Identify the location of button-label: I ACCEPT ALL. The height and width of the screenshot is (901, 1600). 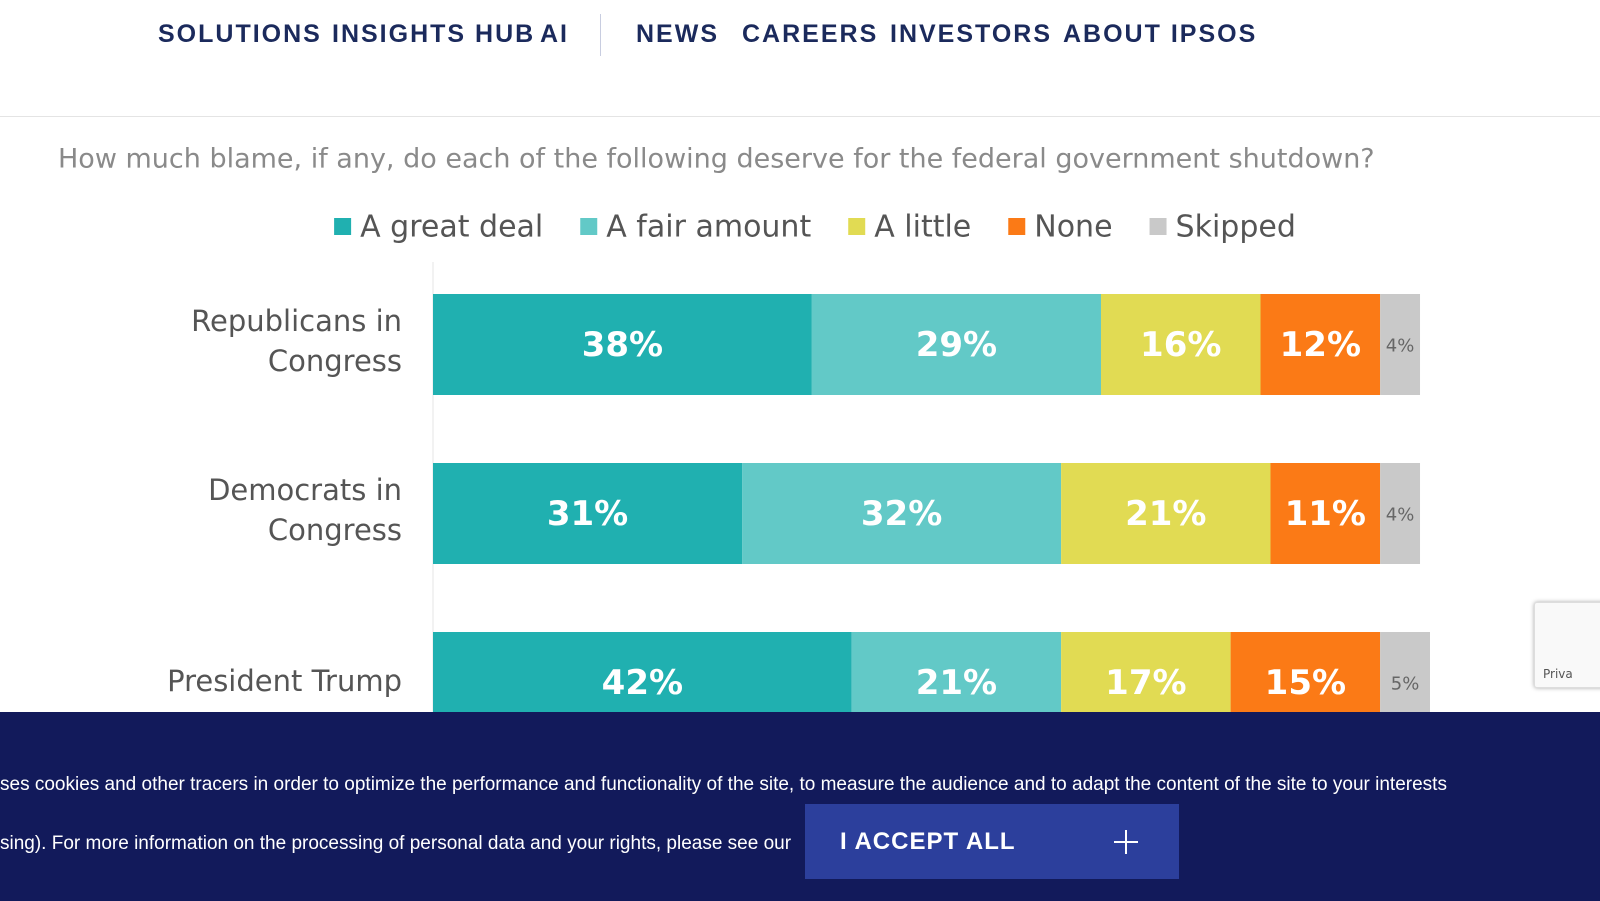
(928, 841).